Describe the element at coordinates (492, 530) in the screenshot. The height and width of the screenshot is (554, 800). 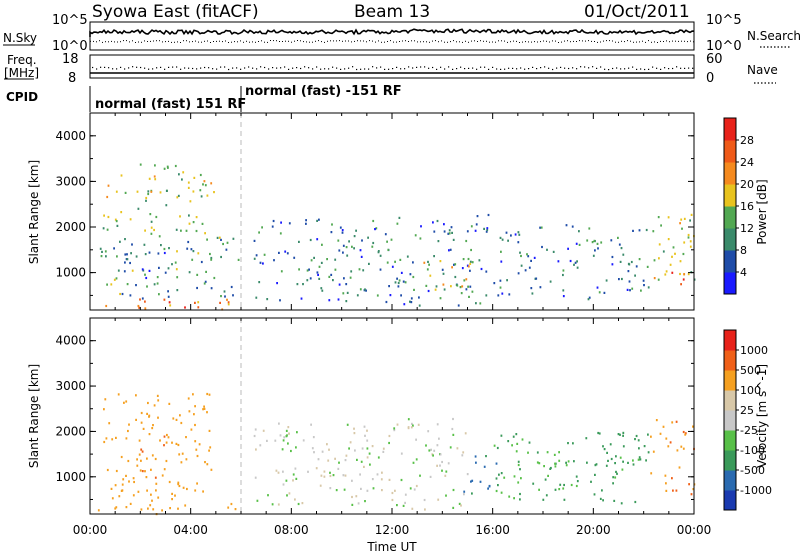
I see `x-tick-label: 16:00` at that location.